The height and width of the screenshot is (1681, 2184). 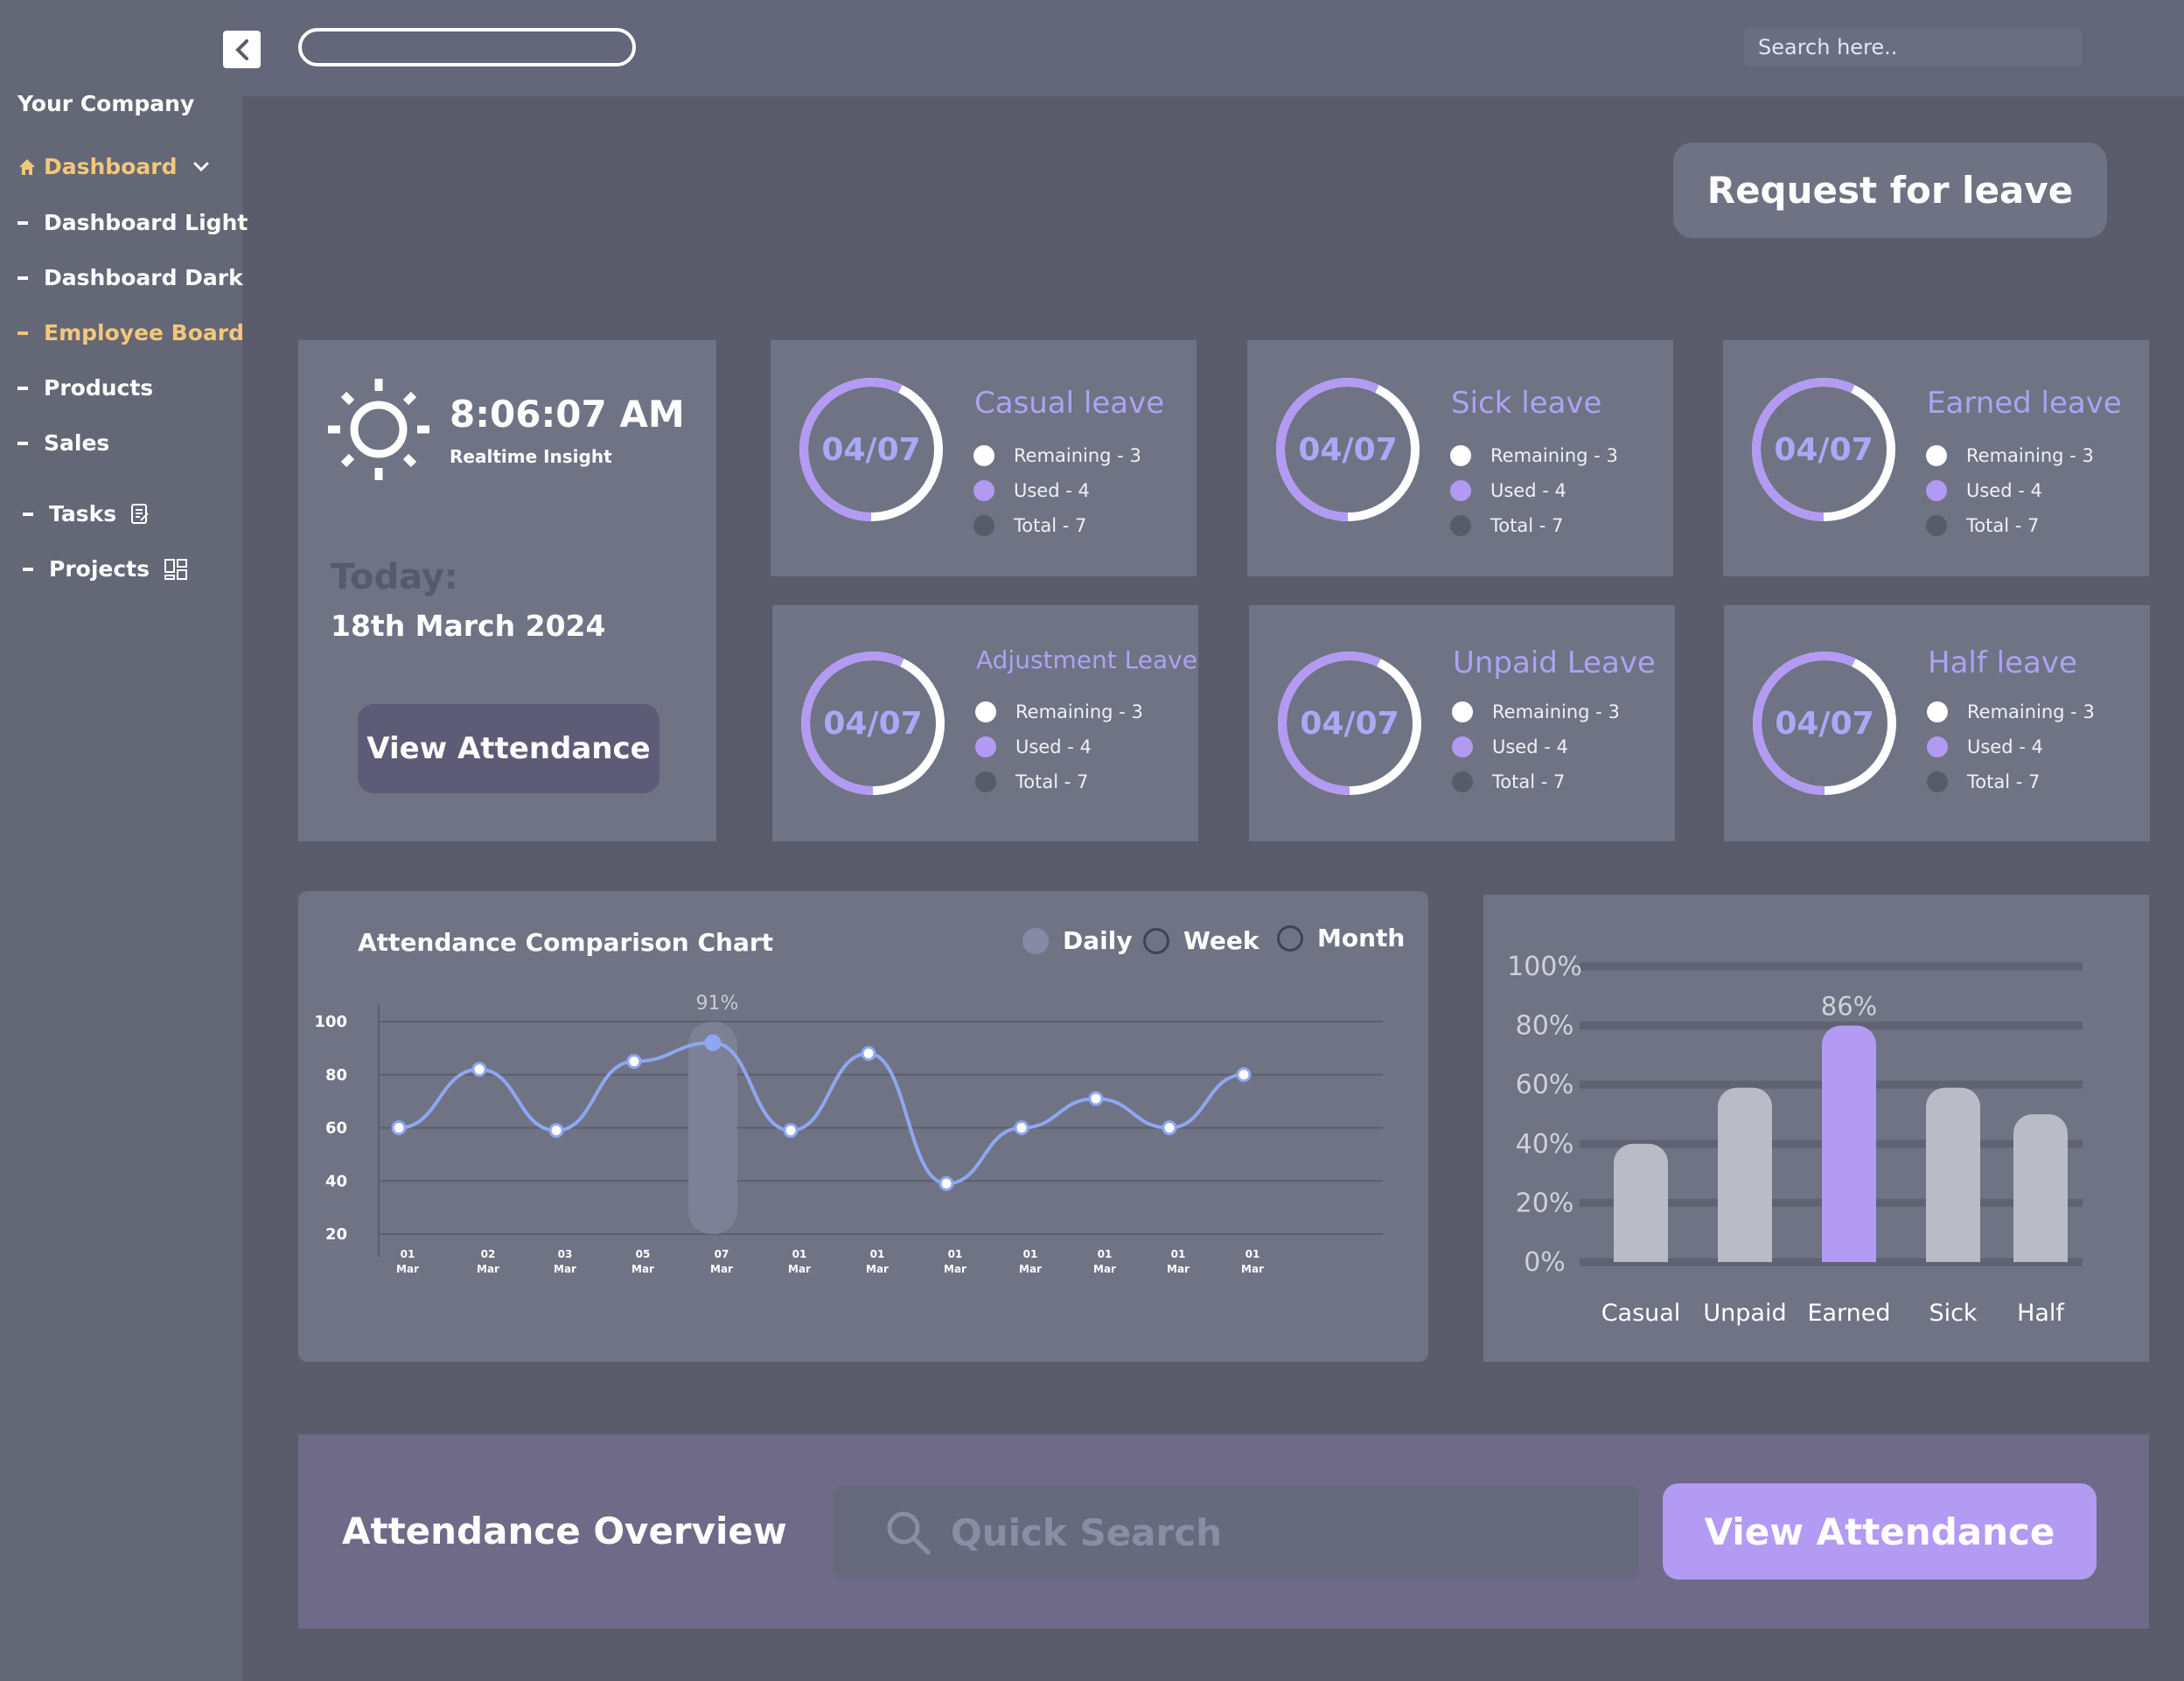 What do you see at coordinates (144, 332) in the screenshot?
I see `sidebar-item-label: Employee Board` at bounding box center [144, 332].